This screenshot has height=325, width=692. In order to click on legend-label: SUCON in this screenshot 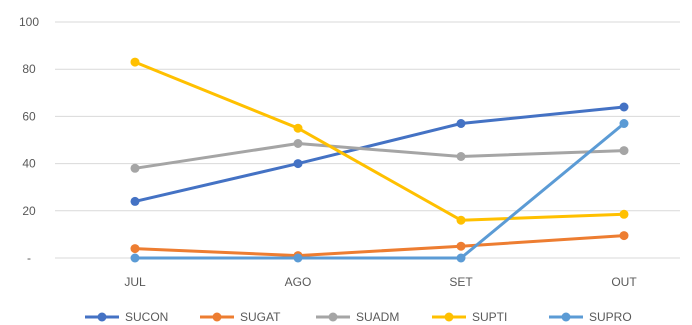, I will do `click(146, 317)`.